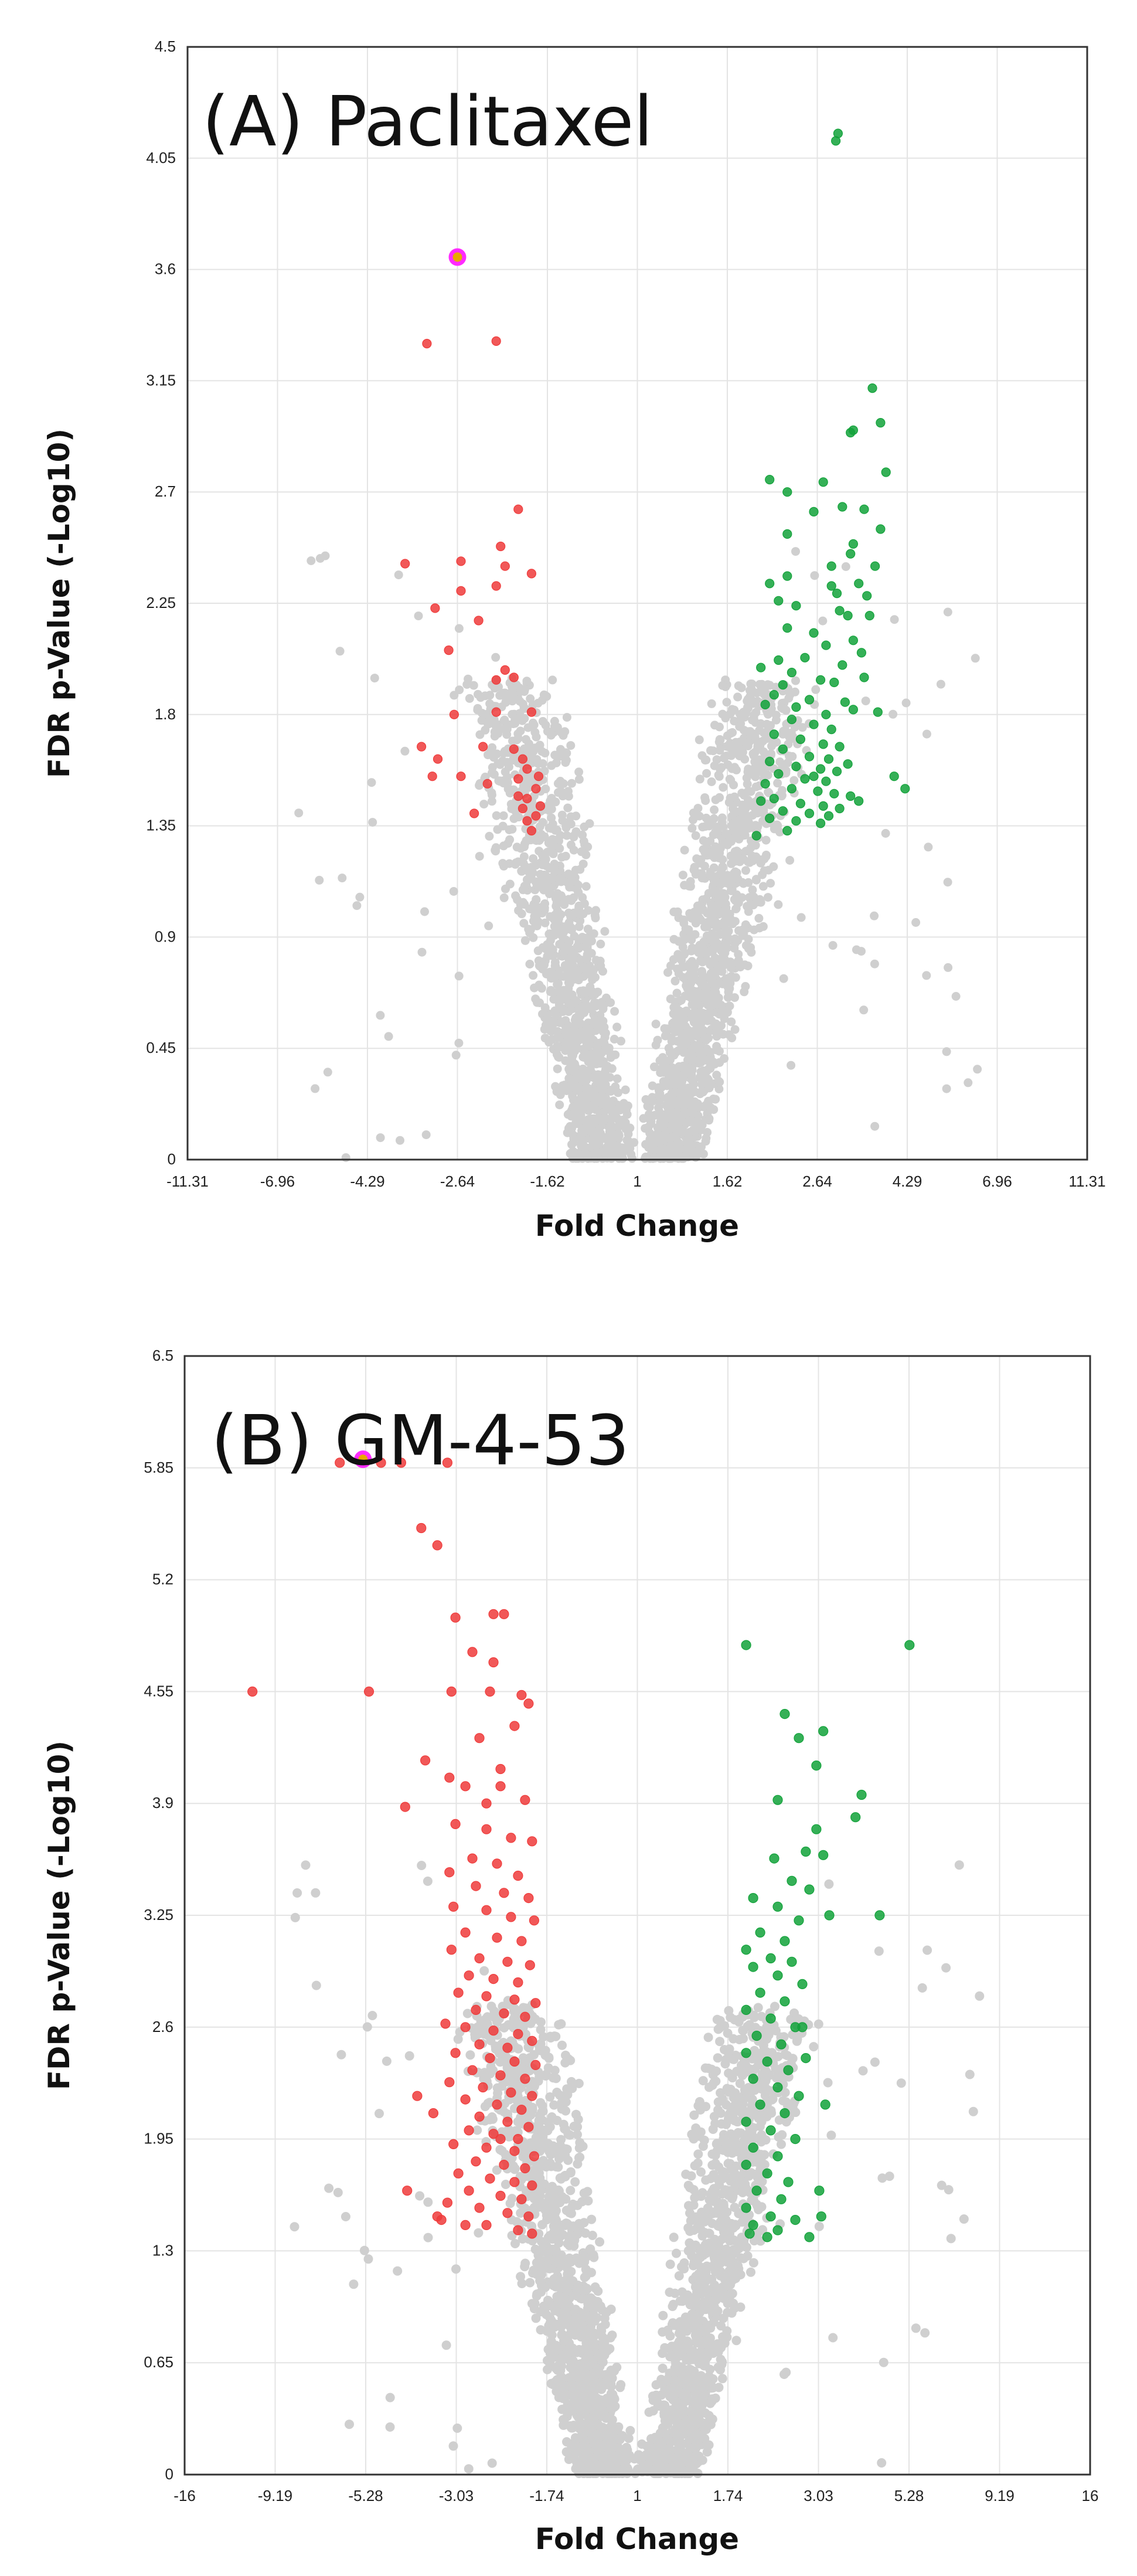  I want to click on highlighted-gene-core, so click(457, 257).